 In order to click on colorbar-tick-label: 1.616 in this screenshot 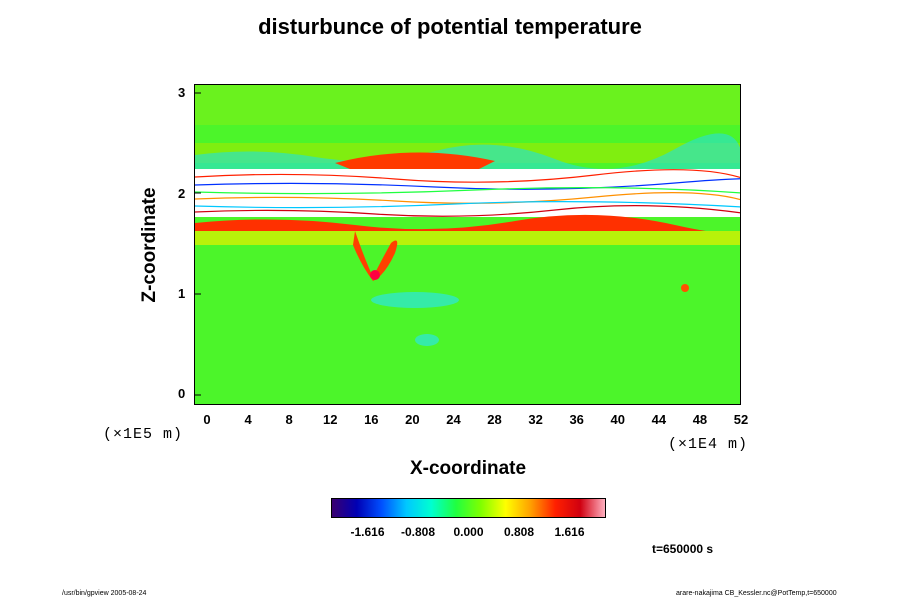, I will do `click(569, 532)`.